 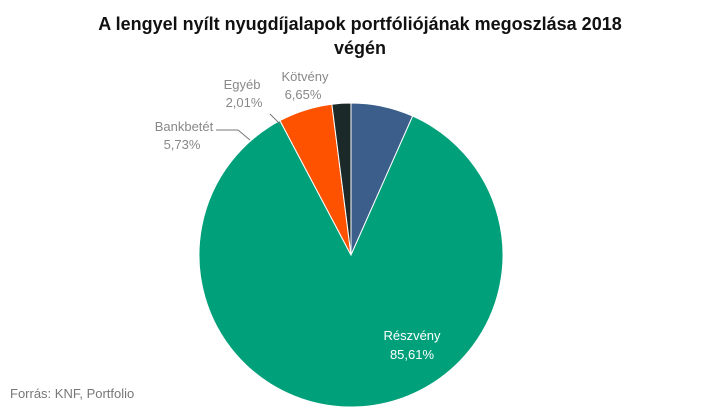 What do you see at coordinates (72, 393) in the screenshot?
I see `source-note: Forrás: KNF, Portfolio` at bounding box center [72, 393].